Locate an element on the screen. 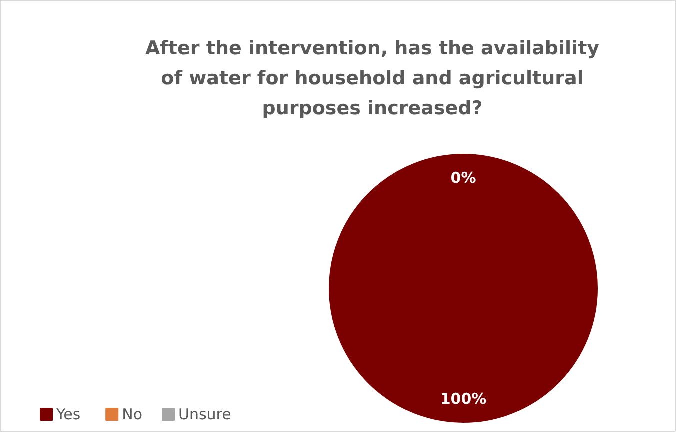 This screenshot has width=676, height=432. legend-label: Yes is located at coordinates (68, 415).